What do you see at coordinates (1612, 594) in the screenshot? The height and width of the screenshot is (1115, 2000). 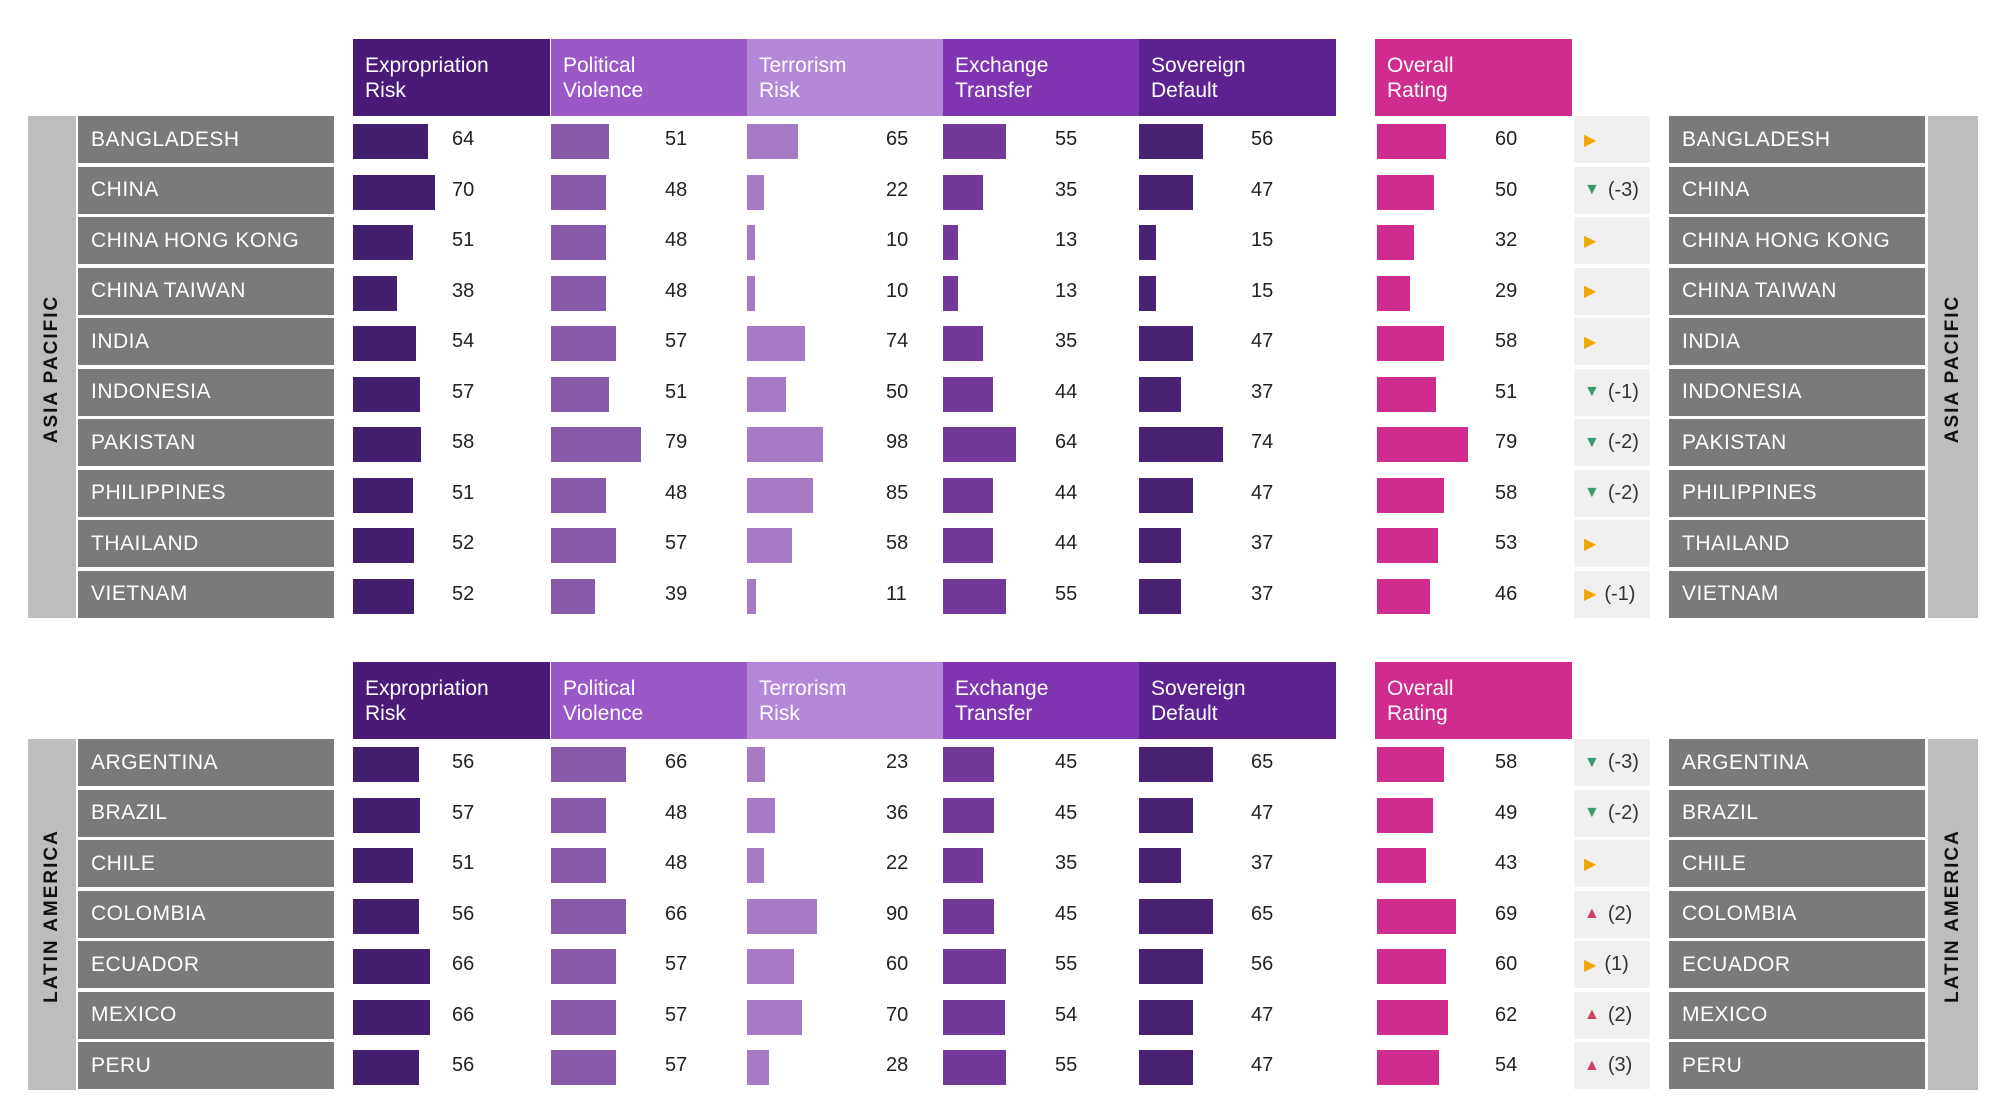 I see `rating-change: ▶ (-1)` at bounding box center [1612, 594].